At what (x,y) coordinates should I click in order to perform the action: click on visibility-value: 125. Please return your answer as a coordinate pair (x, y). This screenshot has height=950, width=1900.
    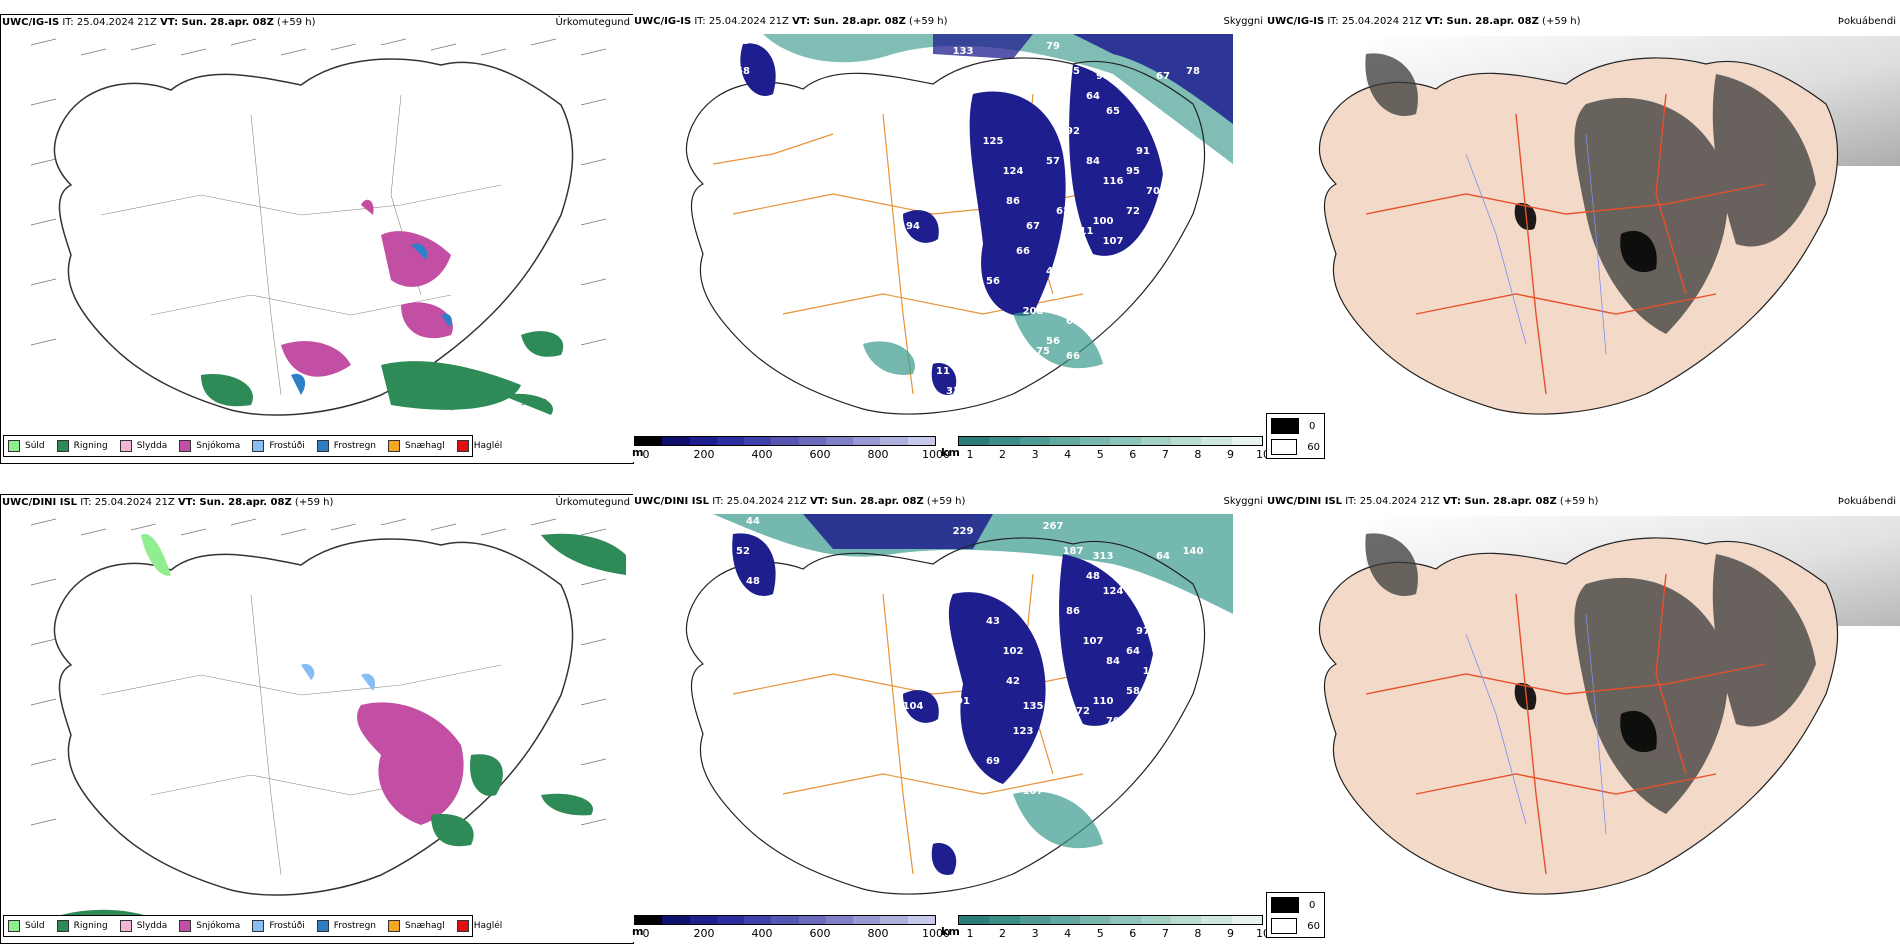
    Looking at the image, I should click on (993, 141).